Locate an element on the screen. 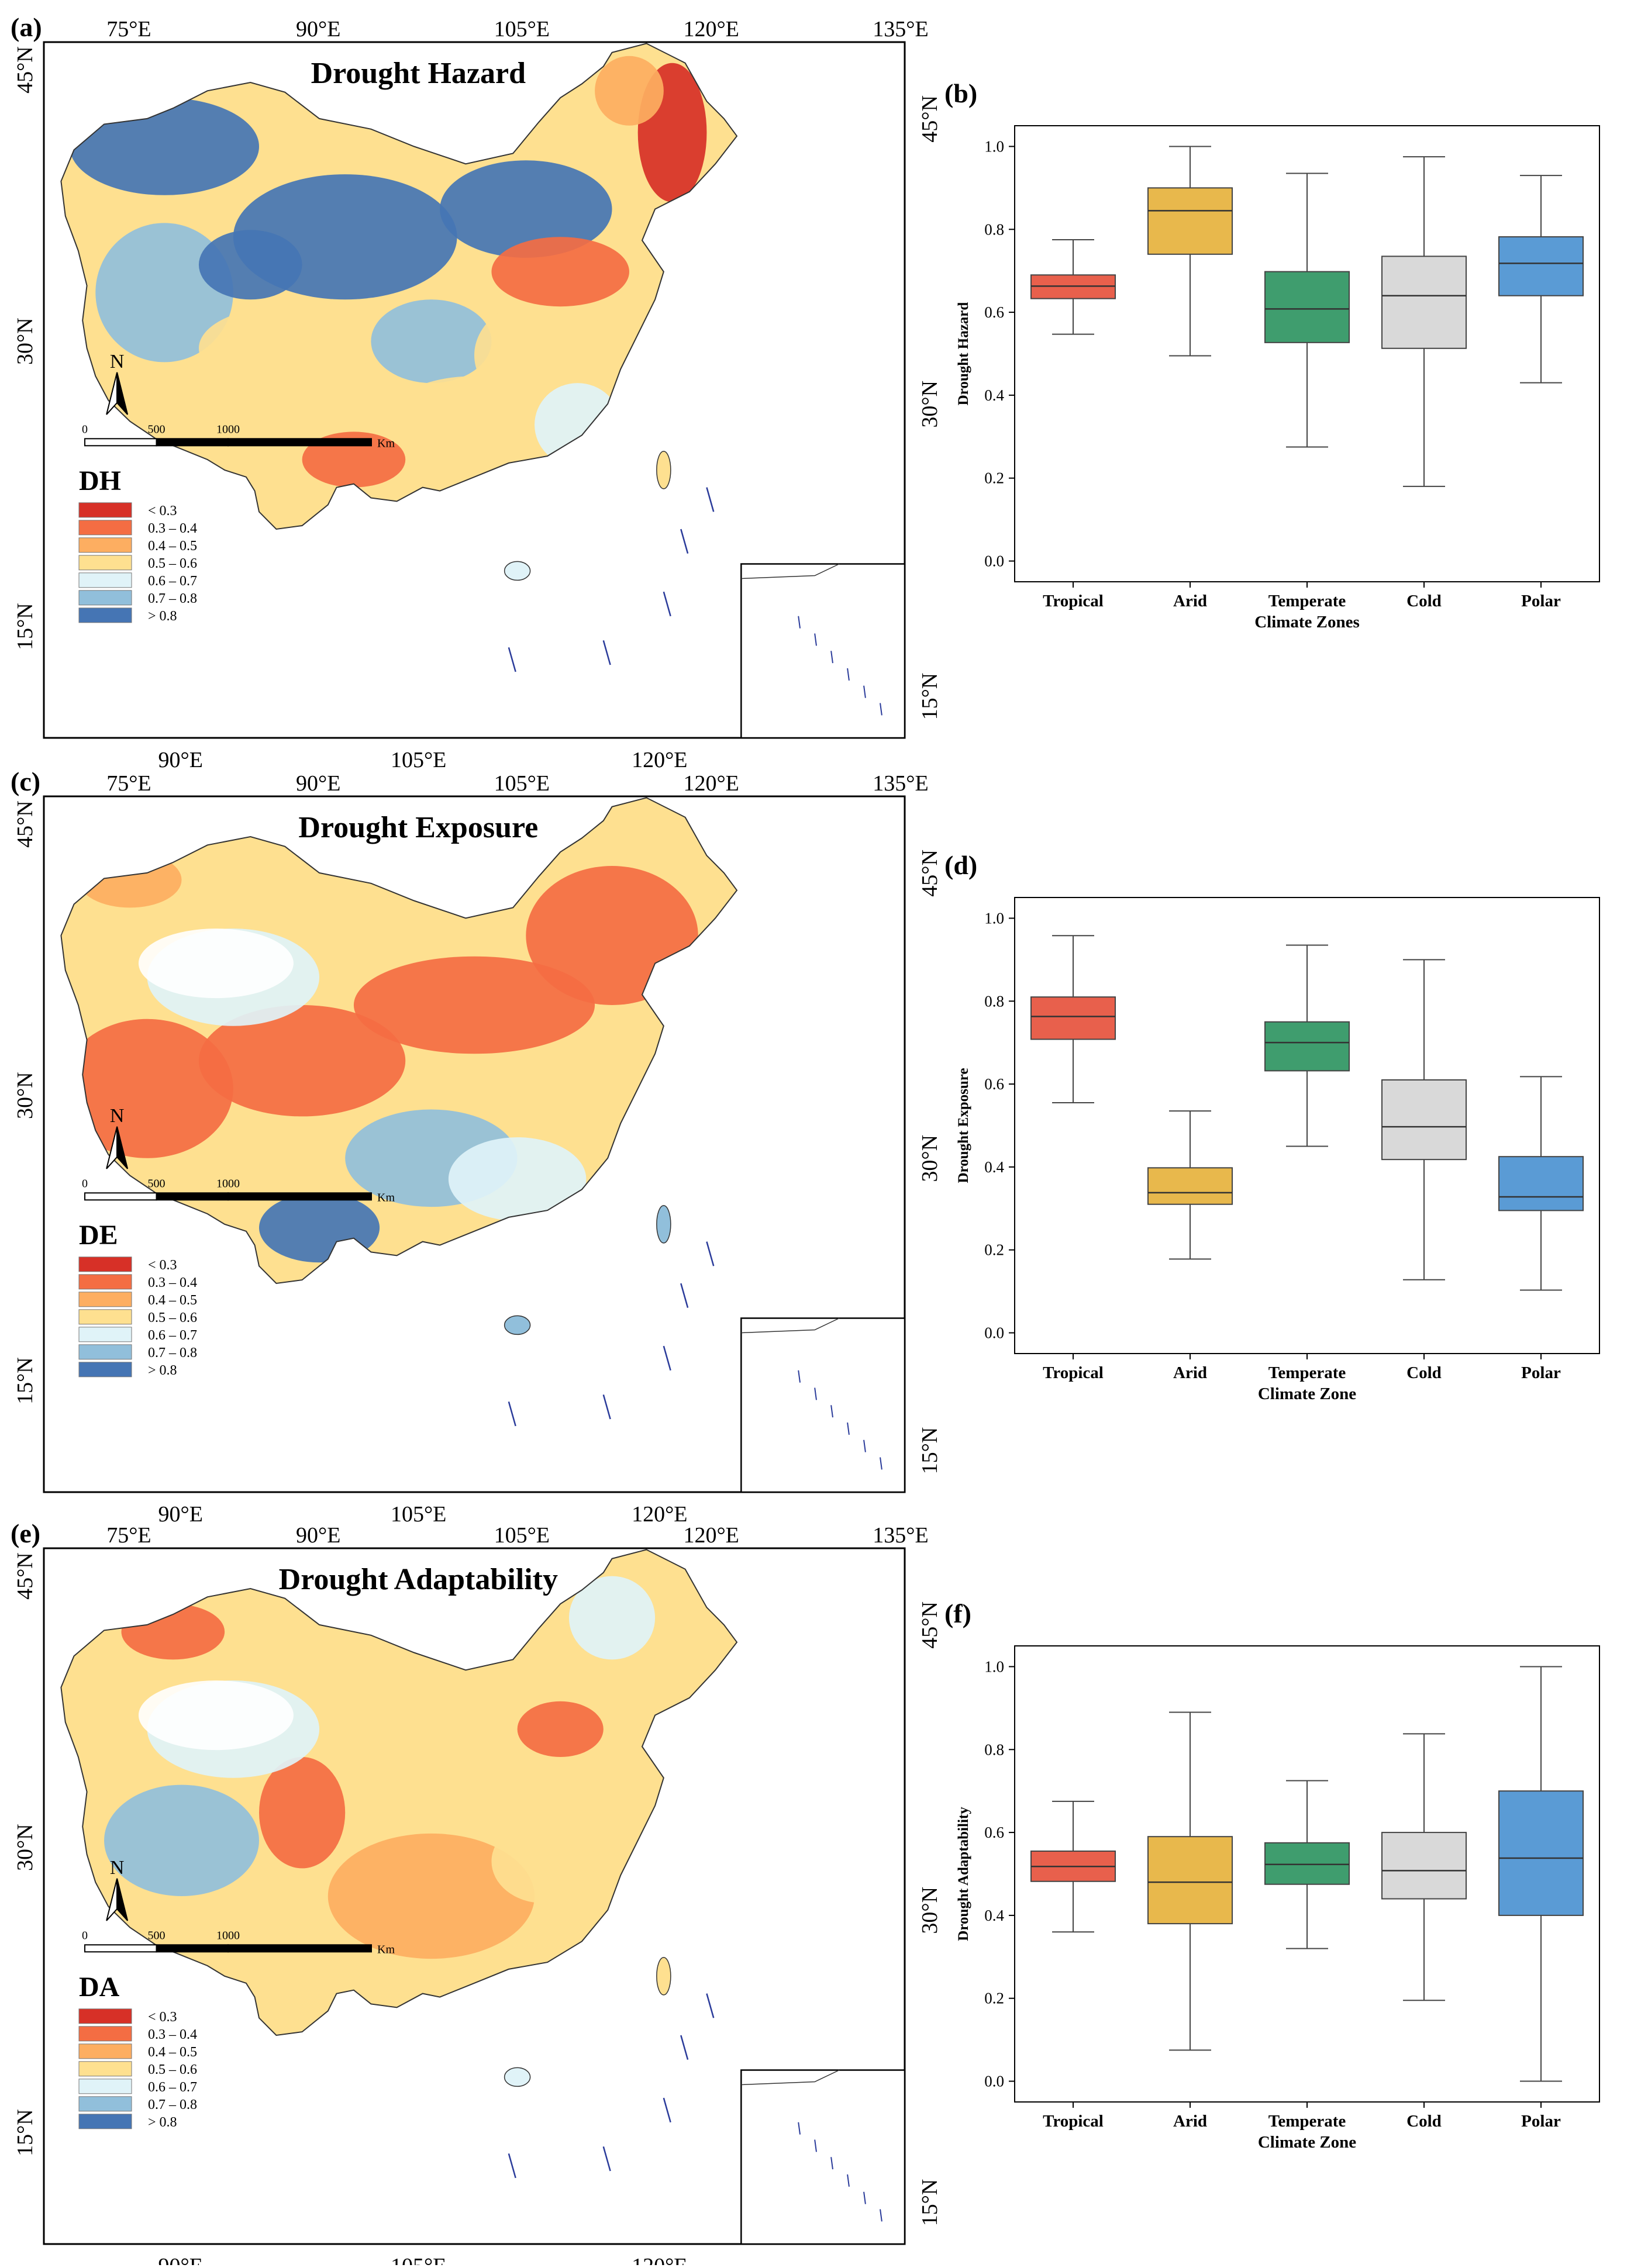 This screenshot has width=1641, height=2268. no-data-region is located at coordinates (216, 963).